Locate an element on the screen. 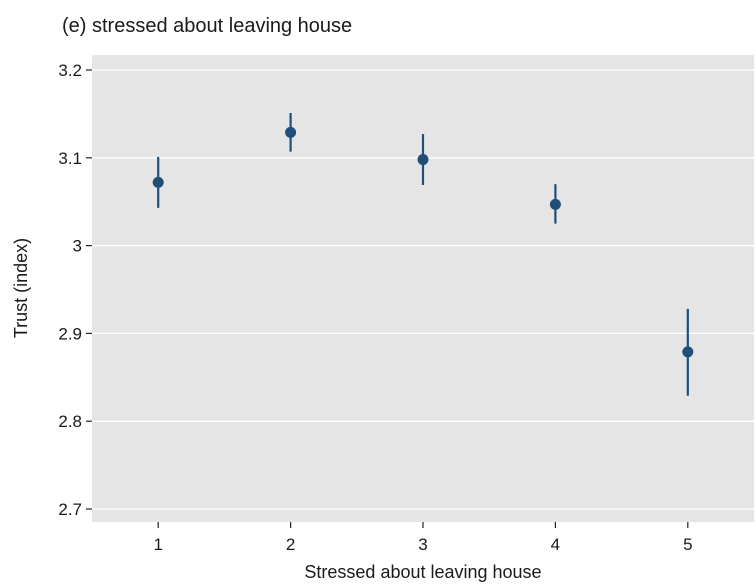 Image resolution: width=756 pixels, height=585 pixels. x-tick-label: 5 is located at coordinates (687, 544).